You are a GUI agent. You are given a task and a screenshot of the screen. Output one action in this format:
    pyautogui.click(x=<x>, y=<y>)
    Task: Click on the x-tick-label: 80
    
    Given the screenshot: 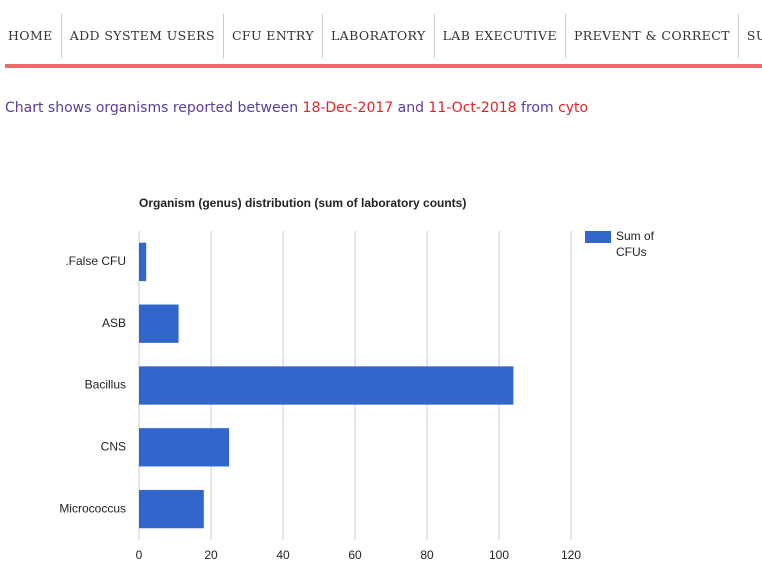 What is the action you would take?
    pyautogui.click(x=427, y=555)
    